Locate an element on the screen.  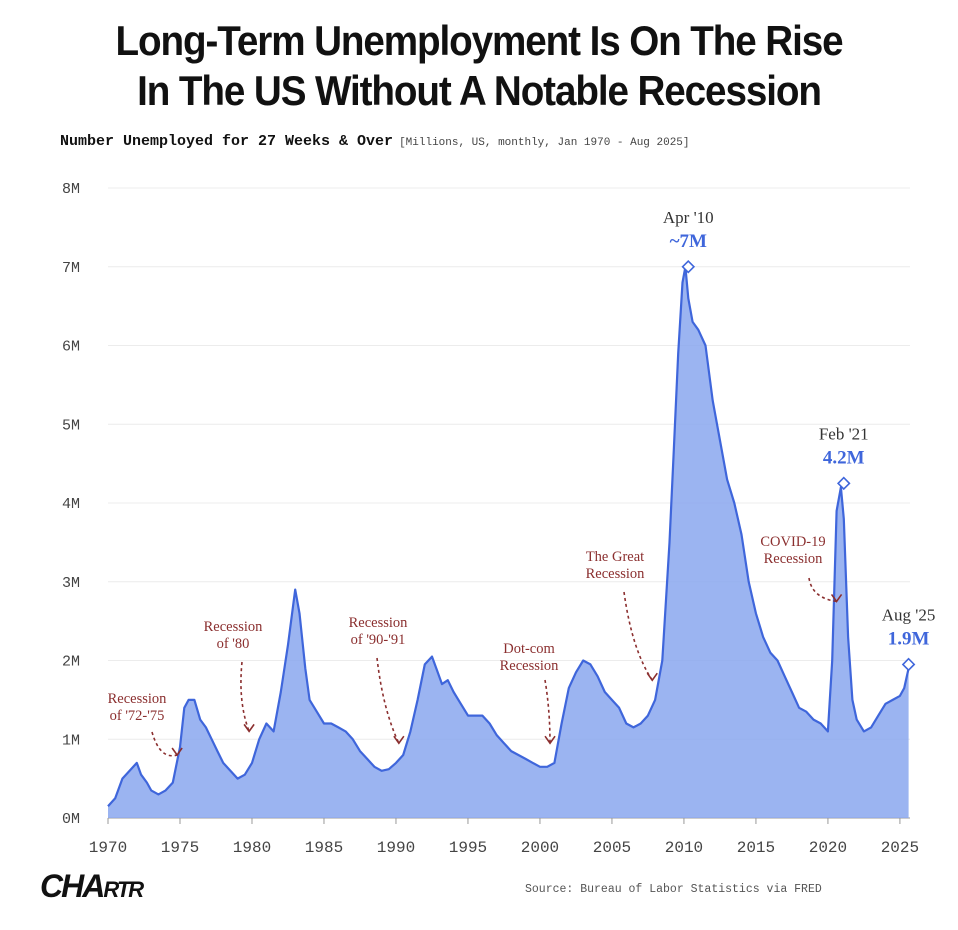
highlight: Aug '25 1.9M is located at coordinates (909, 638).